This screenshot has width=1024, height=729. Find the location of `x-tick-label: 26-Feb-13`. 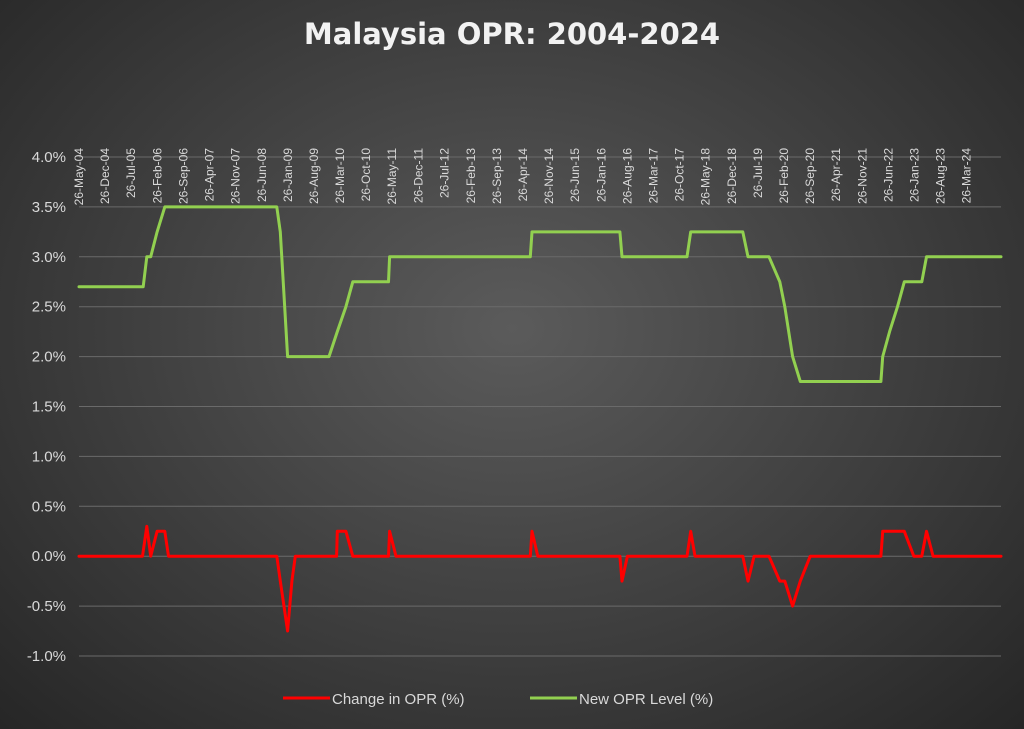

x-tick-label: 26-Feb-13 is located at coordinates (471, 176).